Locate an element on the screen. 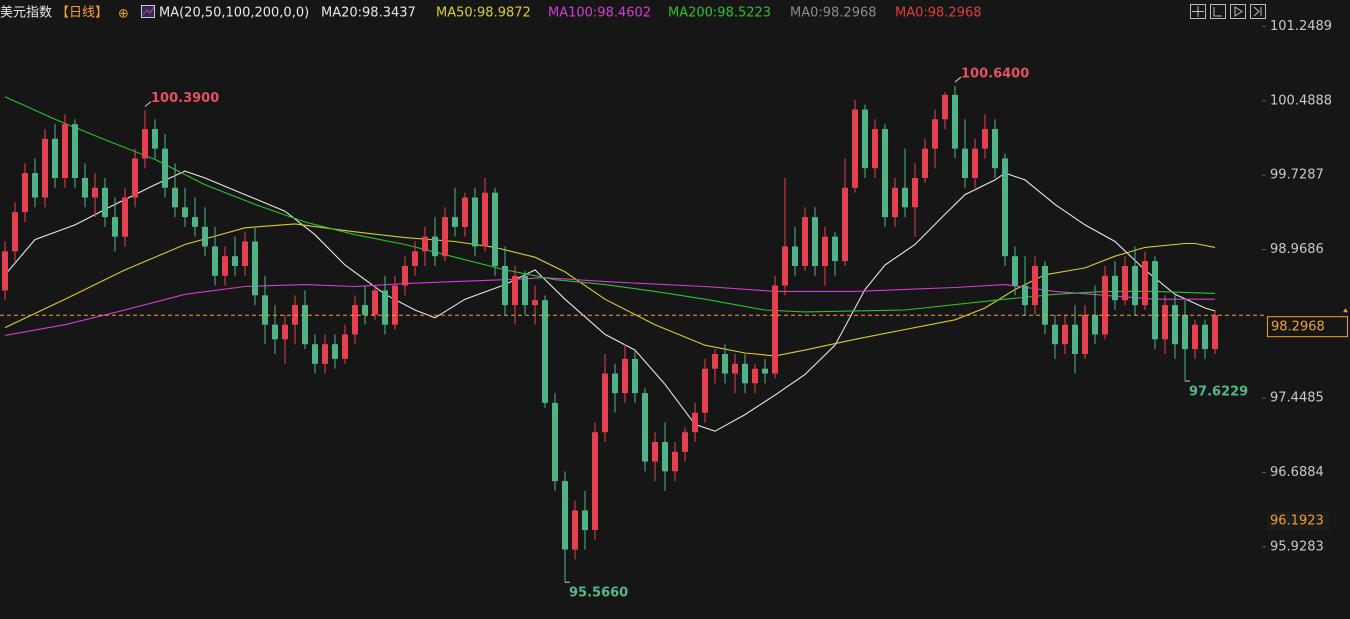 This screenshot has width=1350, height=619. period-label: 【日线】 is located at coordinates (82, 13).